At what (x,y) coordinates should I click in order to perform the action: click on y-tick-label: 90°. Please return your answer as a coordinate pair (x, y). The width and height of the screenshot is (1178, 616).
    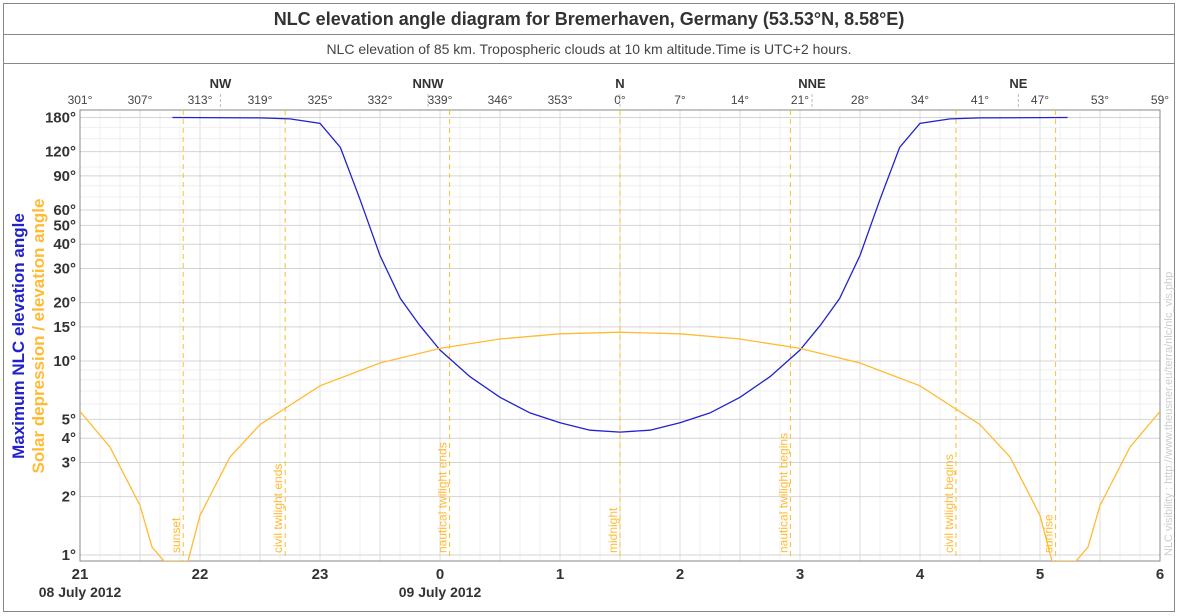
    Looking at the image, I should click on (64, 176).